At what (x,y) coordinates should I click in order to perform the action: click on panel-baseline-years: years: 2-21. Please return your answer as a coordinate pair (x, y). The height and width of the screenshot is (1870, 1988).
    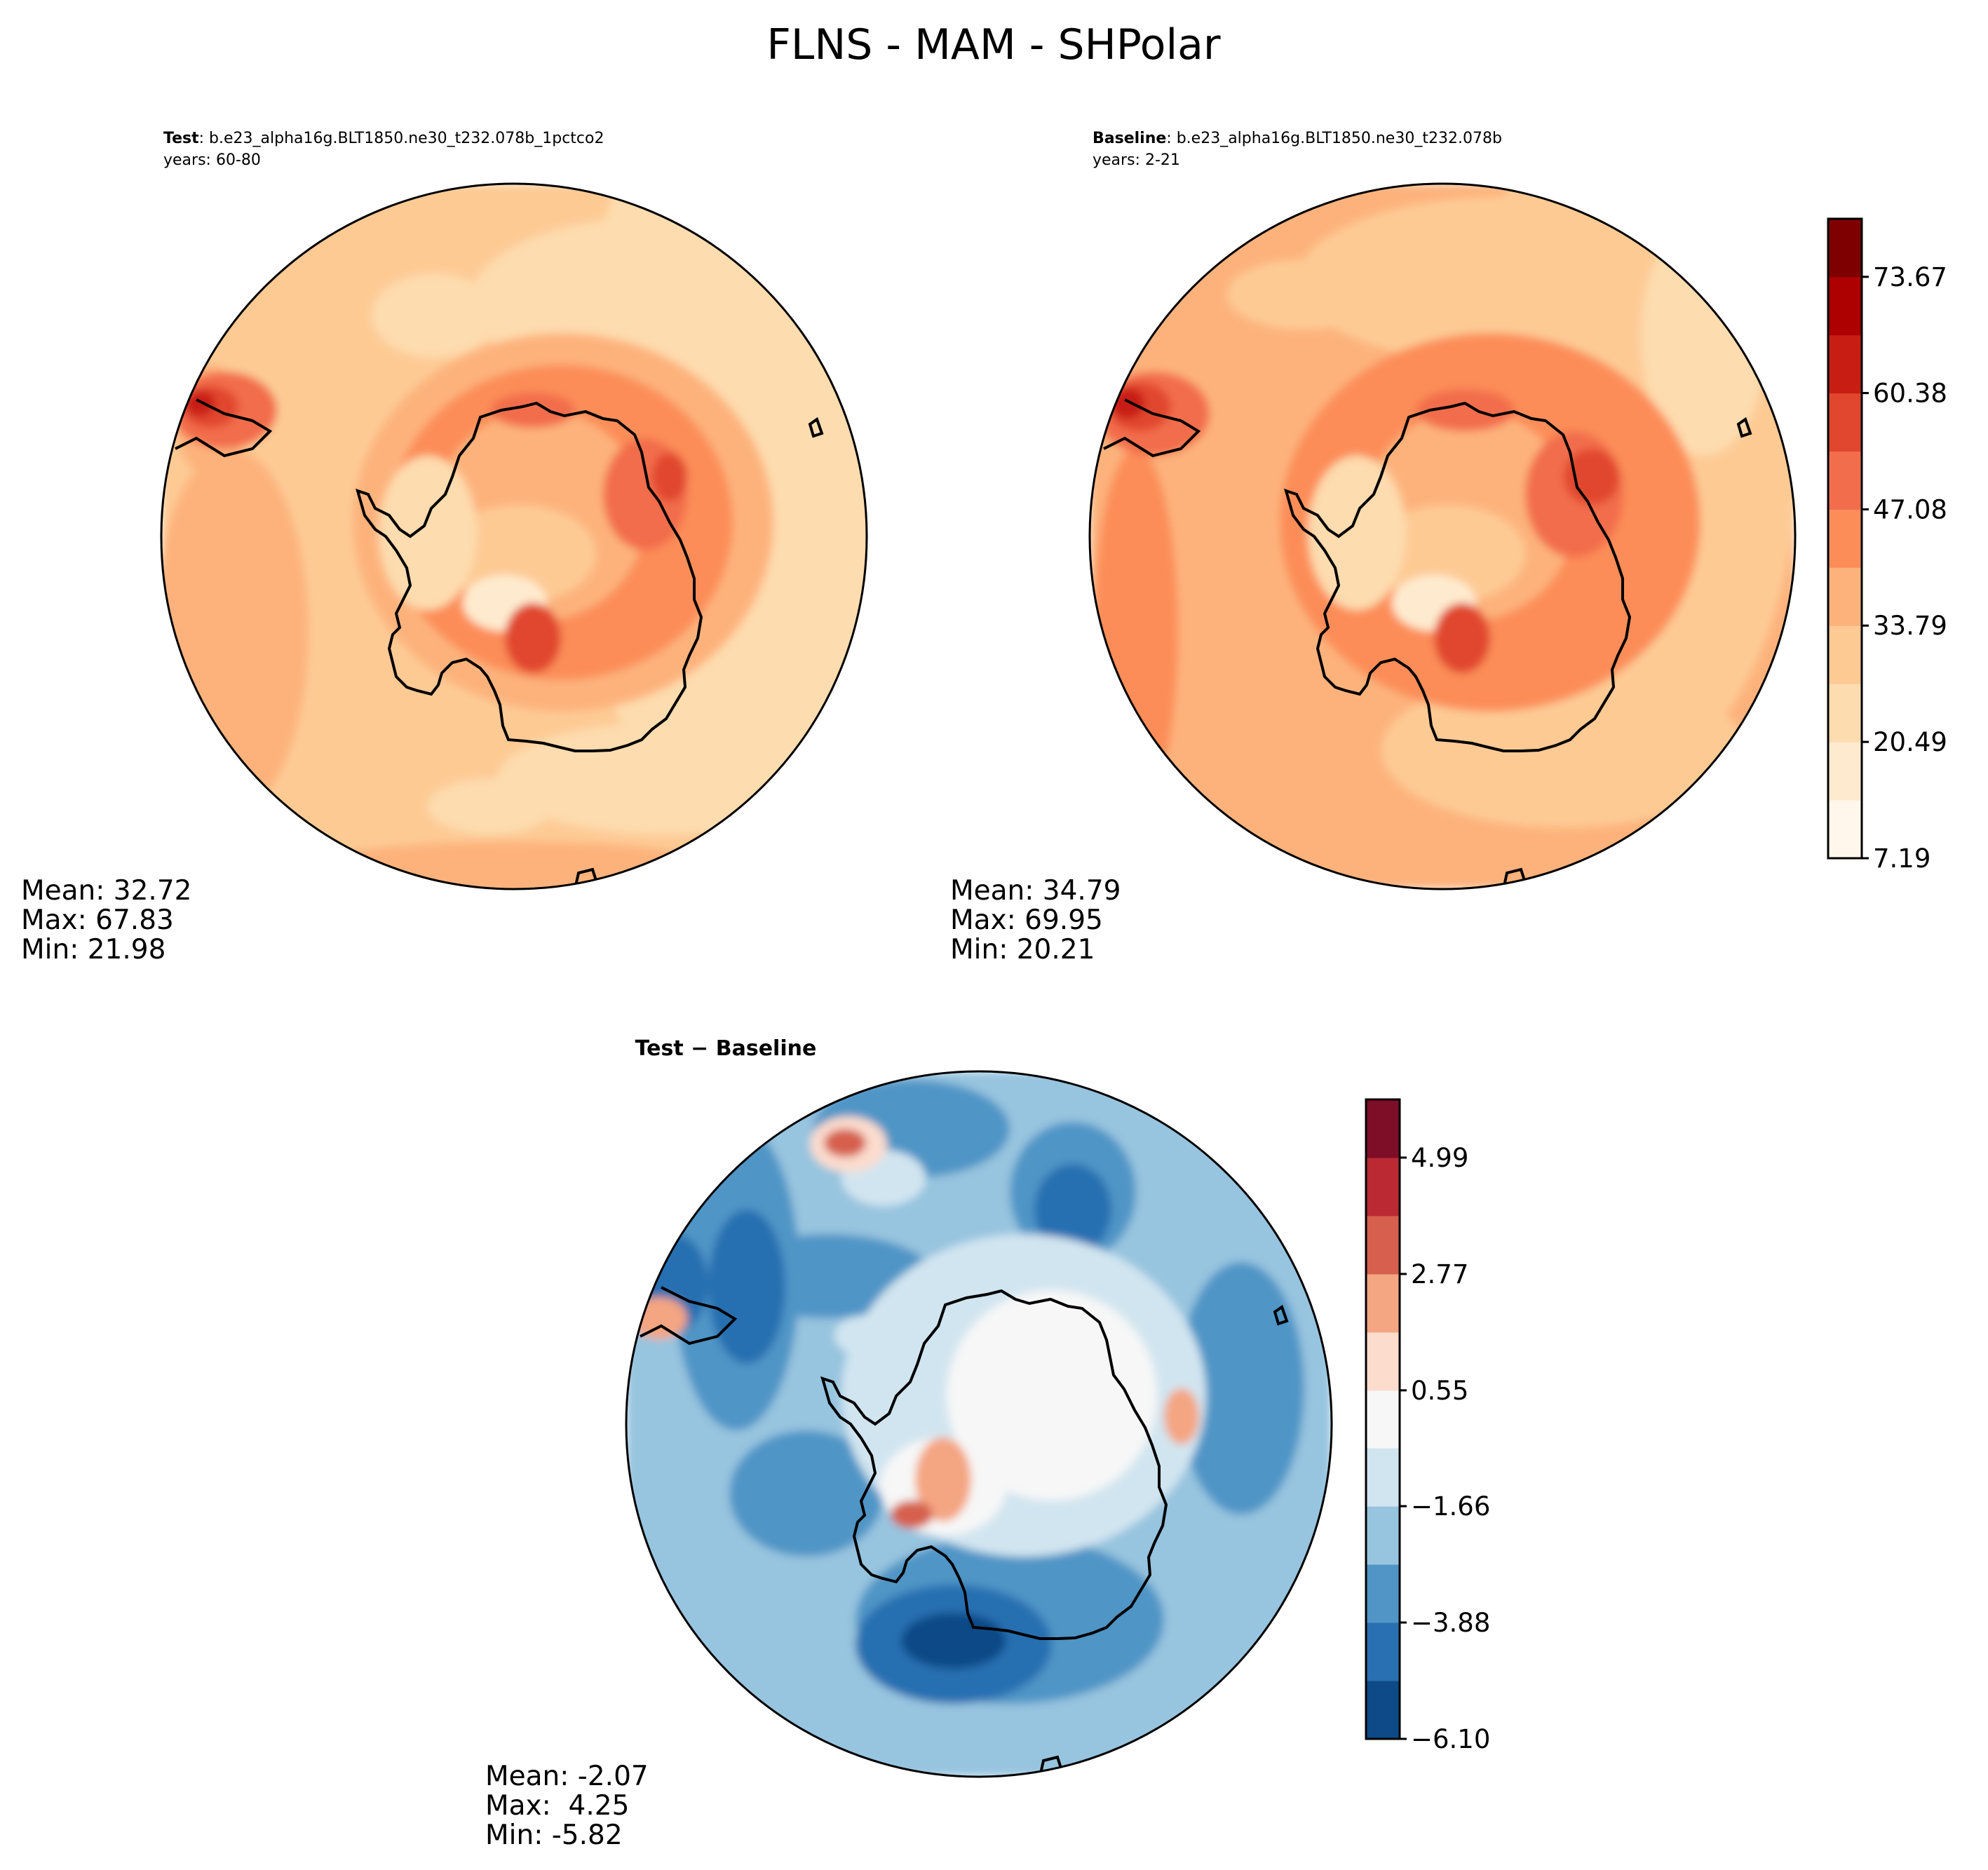
    Looking at the image, I should click on (1136, 160).